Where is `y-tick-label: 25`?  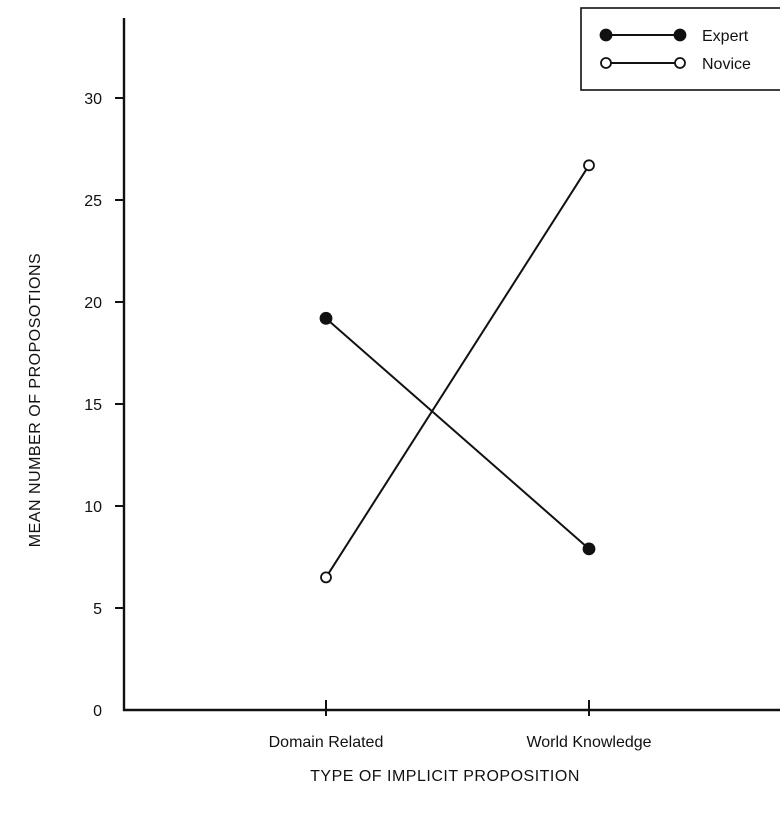
y-tick-label: 25 is located at coordinates (93, 201).